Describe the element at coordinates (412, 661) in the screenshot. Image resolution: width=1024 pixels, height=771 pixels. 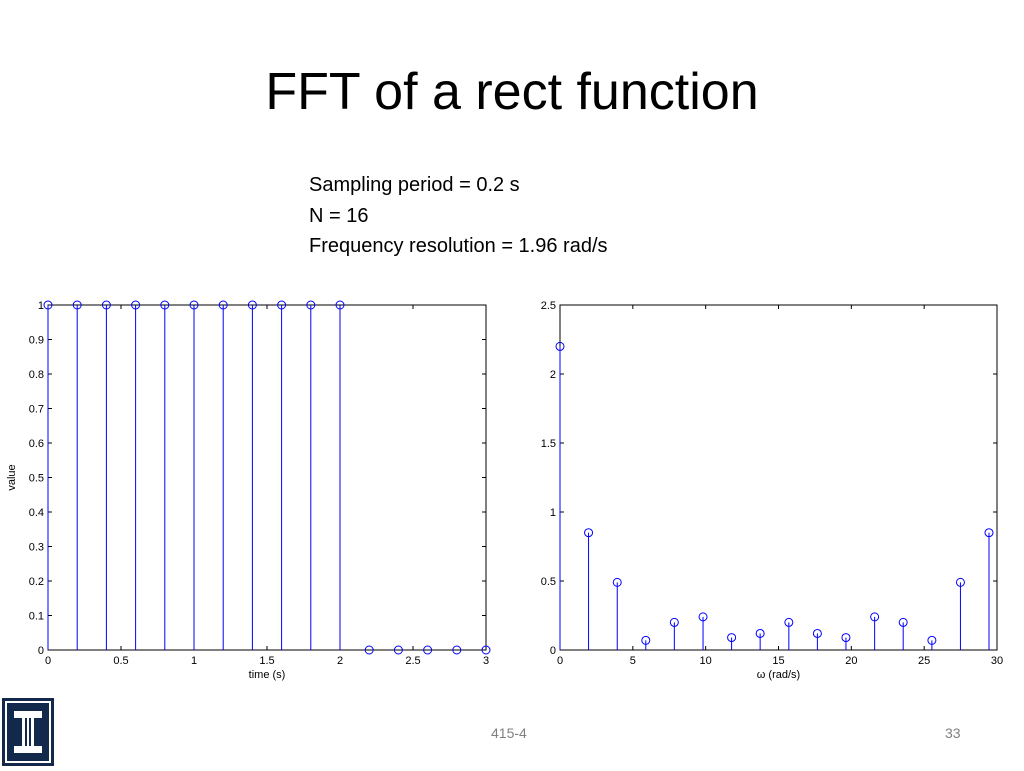
I see `x-tick-label: 2.5` at that location.